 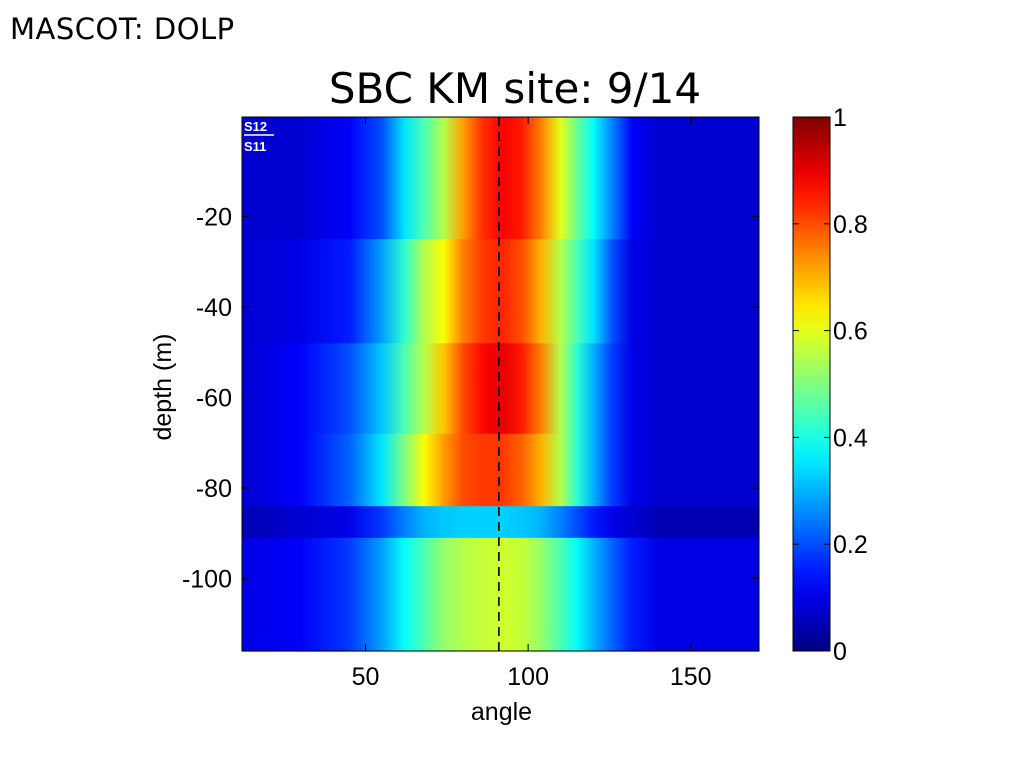 What do you see at coordinates (214, 308) in the screenshot?
I see `y-tick-label: -40` at bounding box center [214, 308].